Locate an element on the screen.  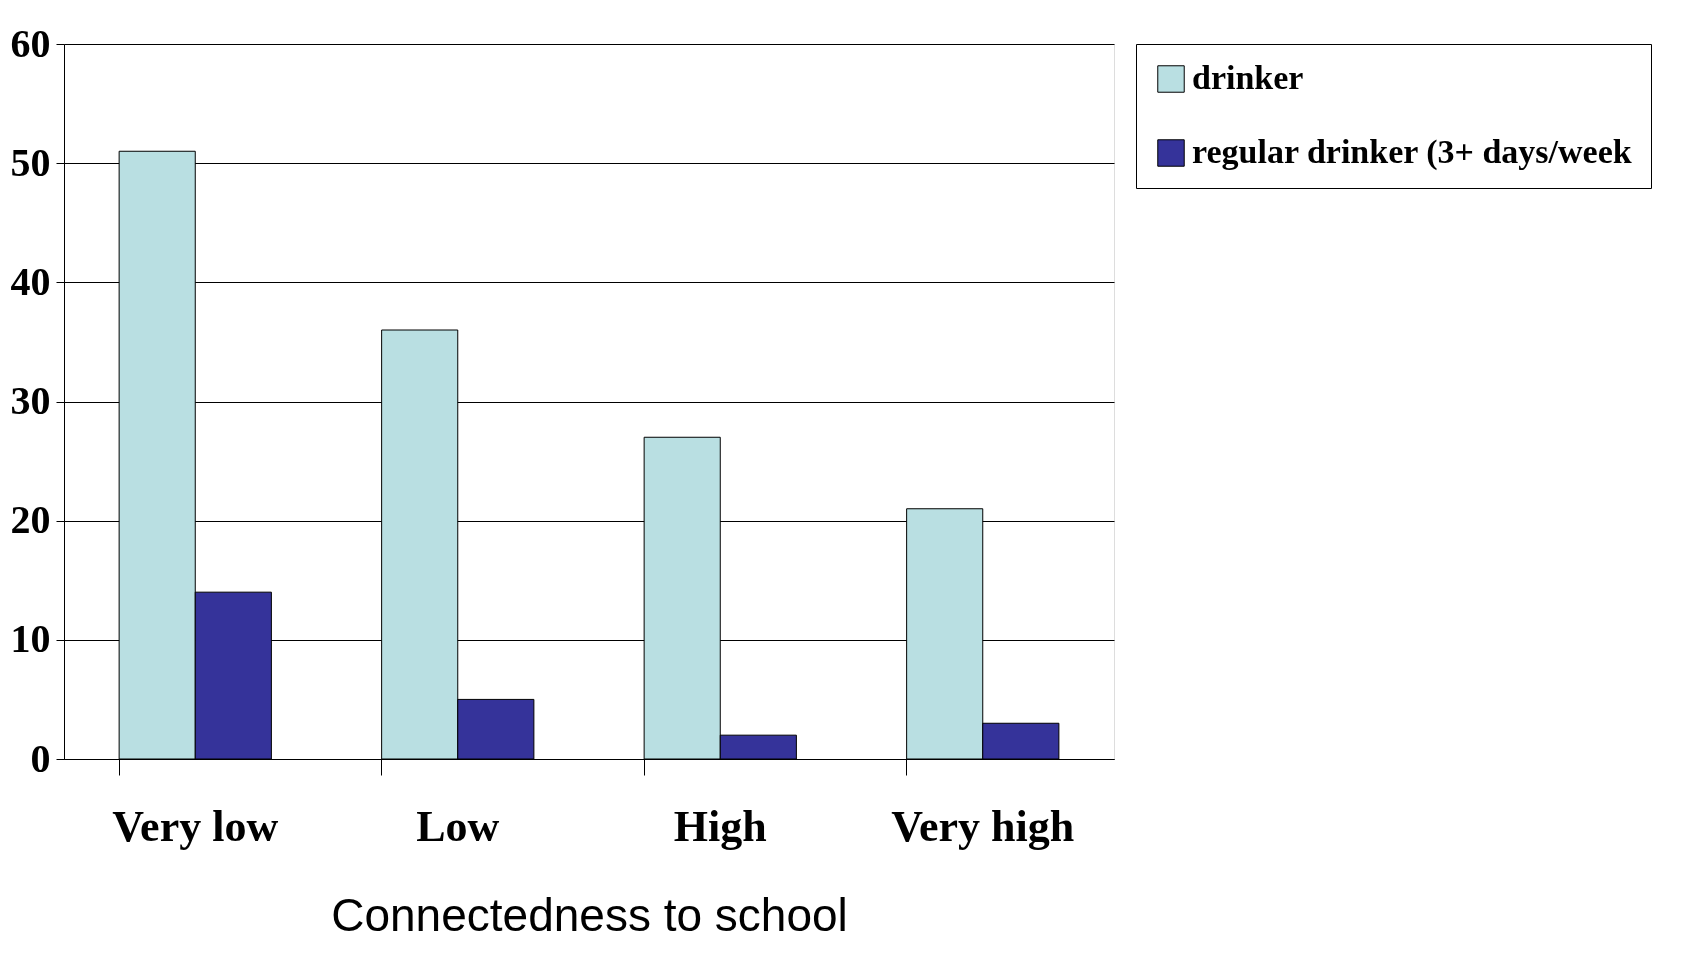
y-tick-label: 50 is located at coordinates (30, 162).